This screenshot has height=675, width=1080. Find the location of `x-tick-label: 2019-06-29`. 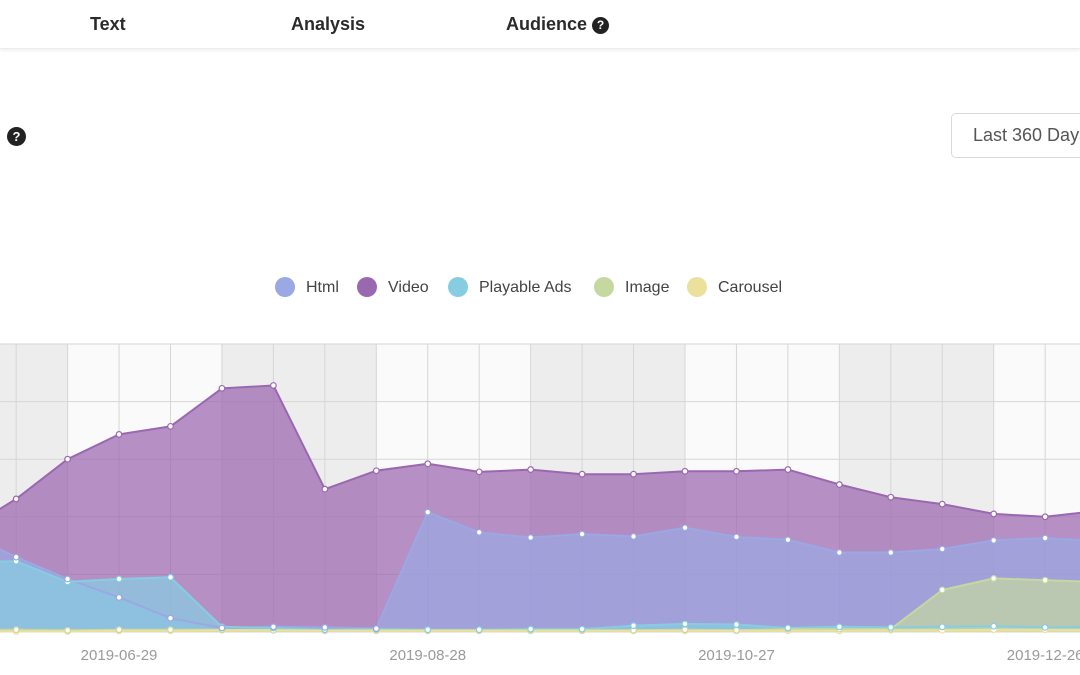

x-tick-label: 2019-06-29 is located at coordinates (119, 655).